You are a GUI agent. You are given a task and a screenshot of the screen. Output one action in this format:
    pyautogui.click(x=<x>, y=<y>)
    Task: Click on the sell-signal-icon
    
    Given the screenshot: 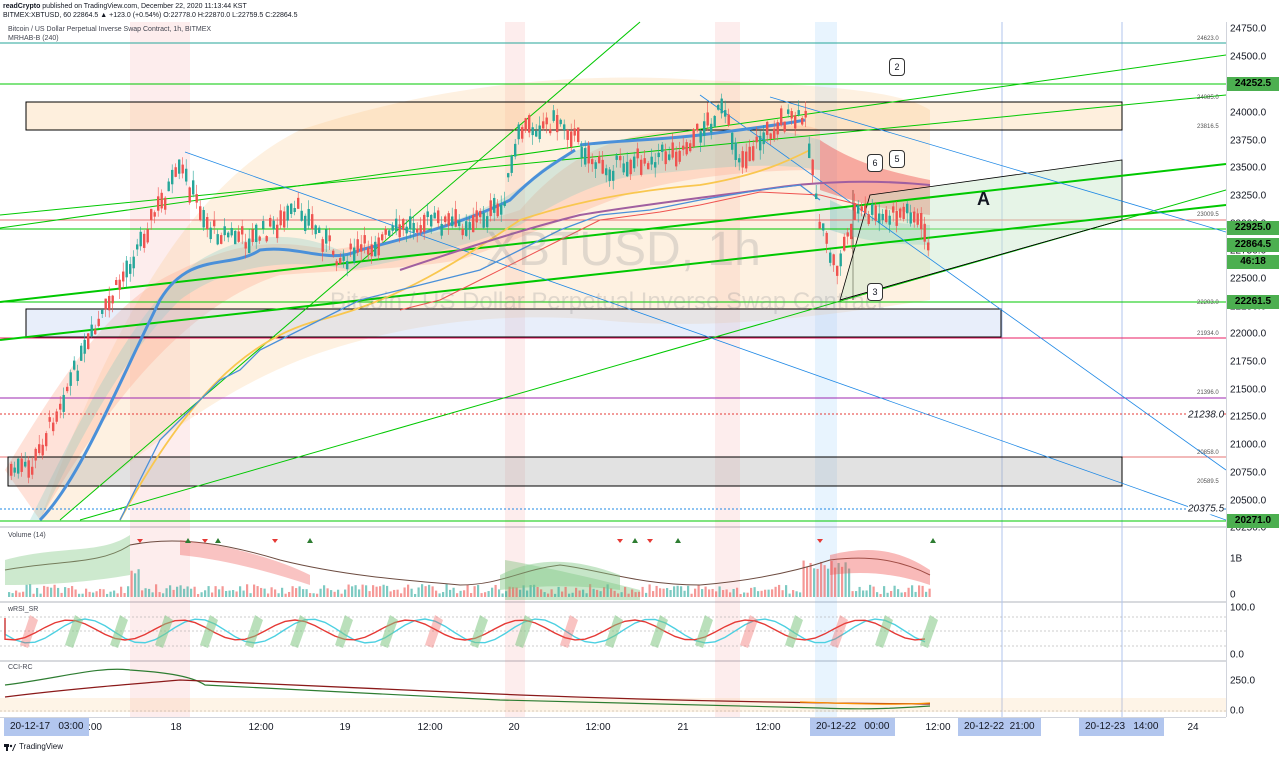 What is the action you would take?
    pyautogui.click(x=275, y=541)
    